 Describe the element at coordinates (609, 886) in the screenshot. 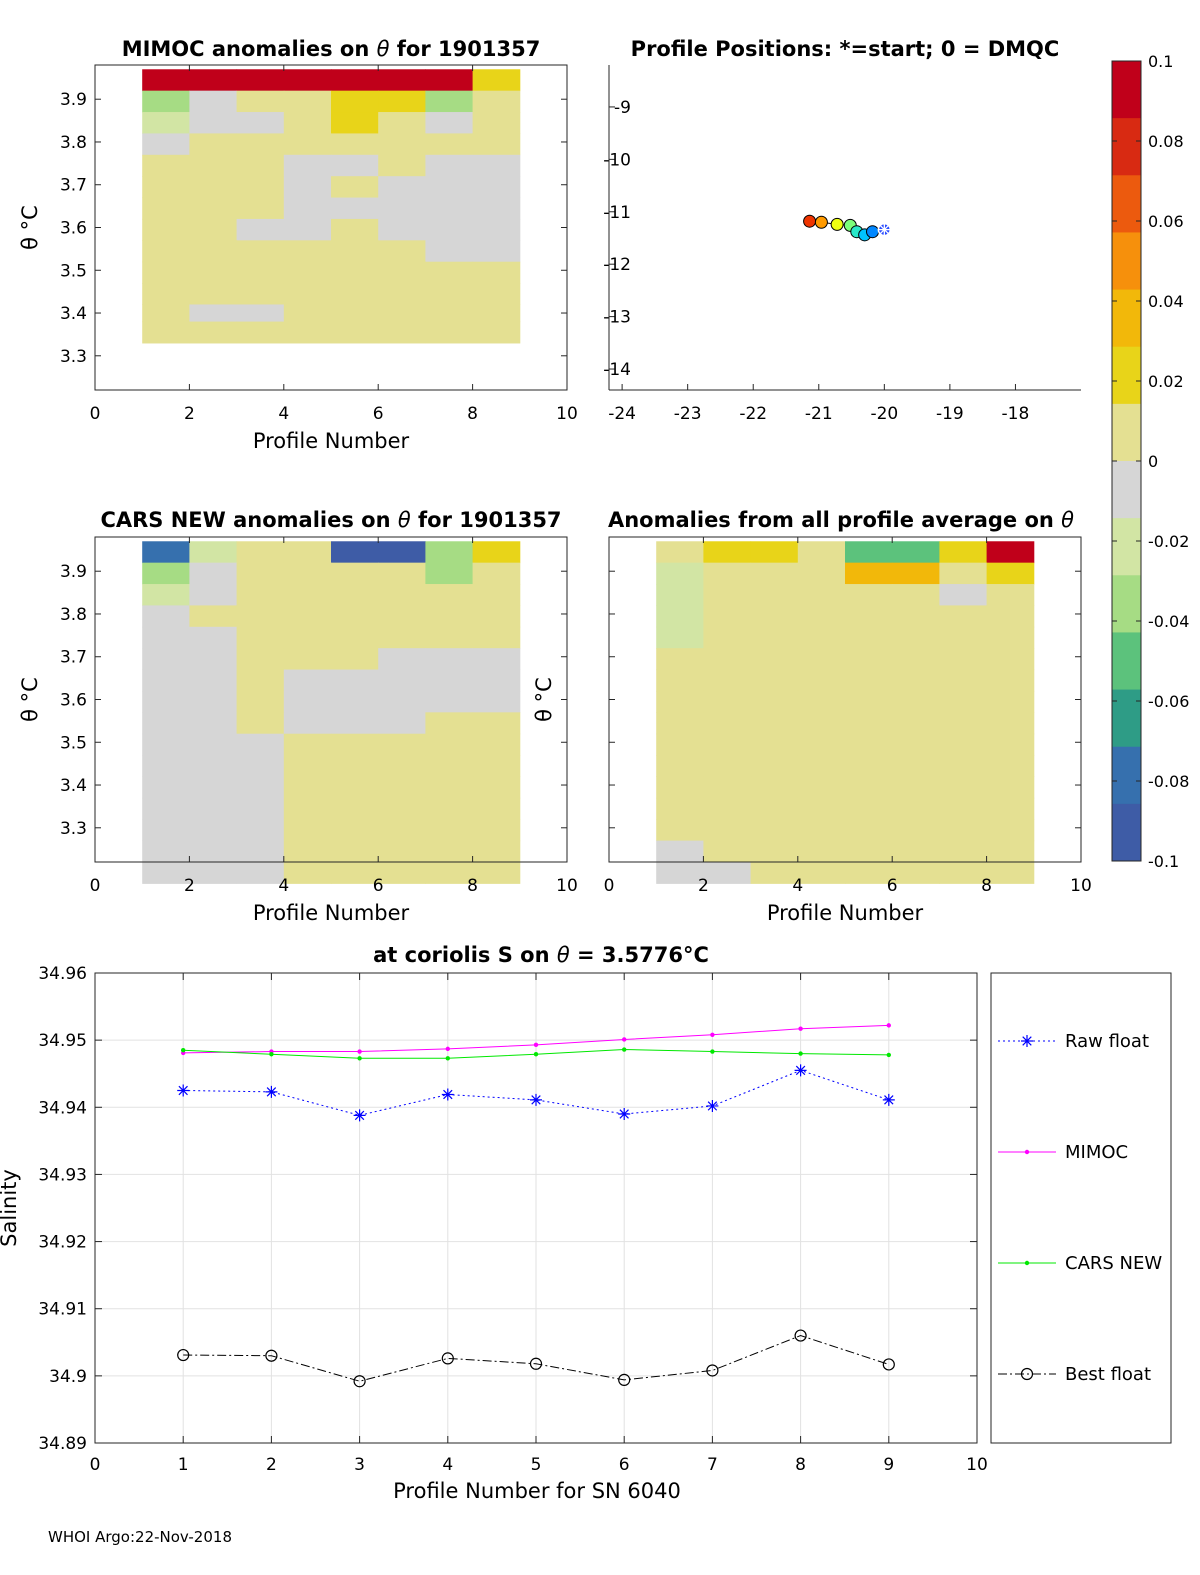

I see `x-tick-label: 0` at that location.